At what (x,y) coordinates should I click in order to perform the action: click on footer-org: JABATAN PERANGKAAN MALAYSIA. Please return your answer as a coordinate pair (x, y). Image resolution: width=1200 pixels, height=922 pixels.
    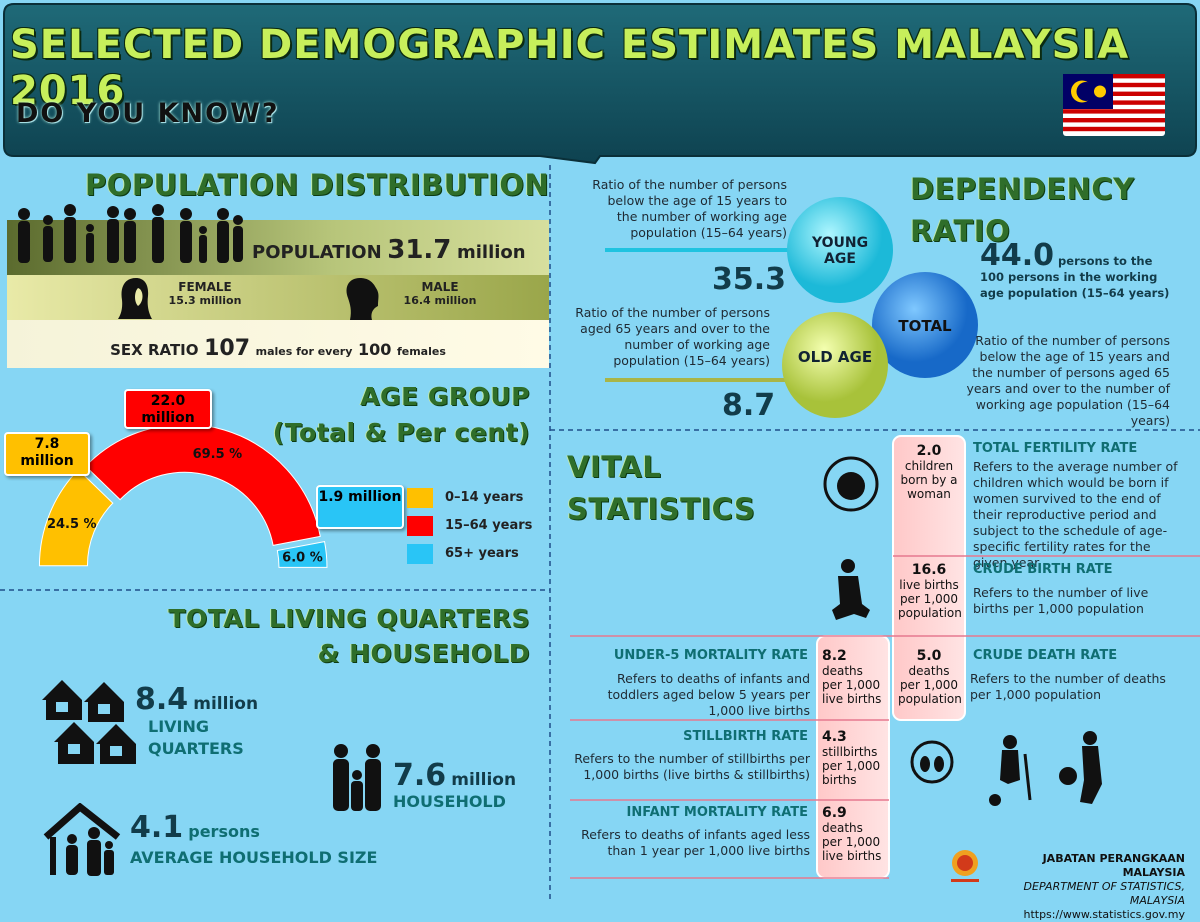
    Looking at the image, I should click on (1113, 865).